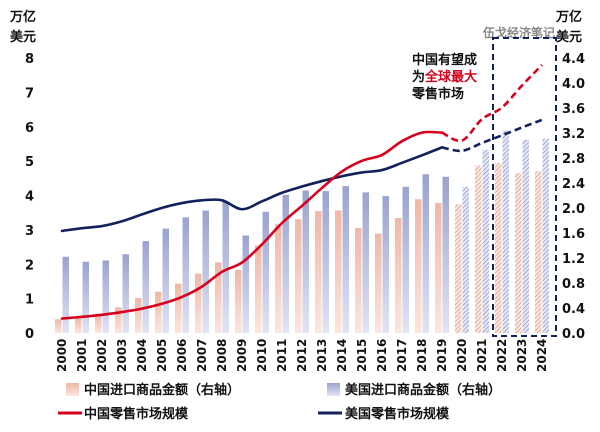  Describe the element at coordinates (102, 355) in the screenshot. I see `x-tick-label: 2002` at that location.